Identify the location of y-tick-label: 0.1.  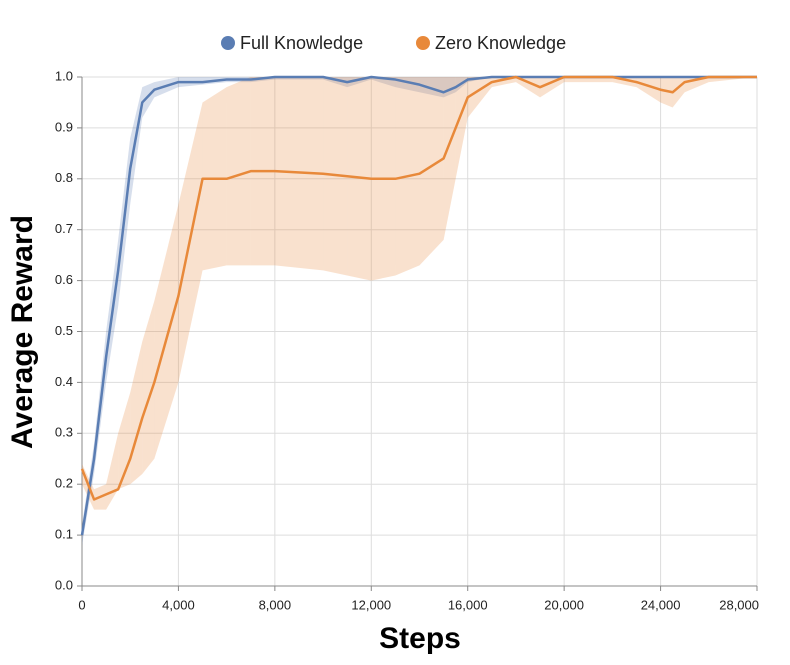
(64, 534).